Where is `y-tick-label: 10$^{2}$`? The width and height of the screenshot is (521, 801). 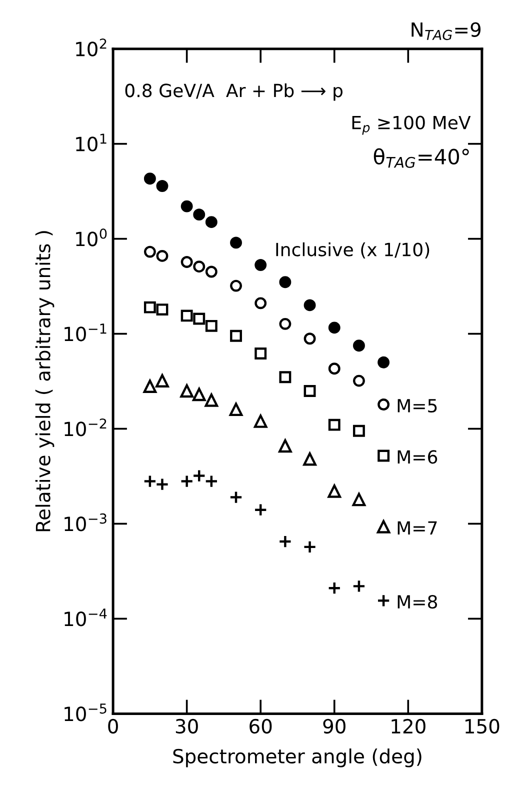 y-tick-label: 10$^{2}$ is located at coordinates (91, 47).